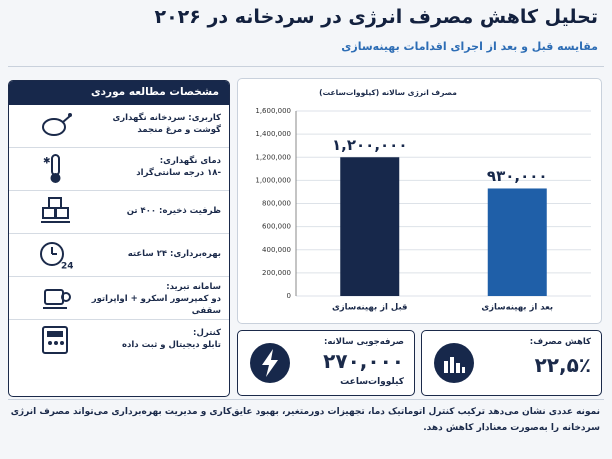  I want to click on y-tick-label: 1,600,000, so click(273, 111).